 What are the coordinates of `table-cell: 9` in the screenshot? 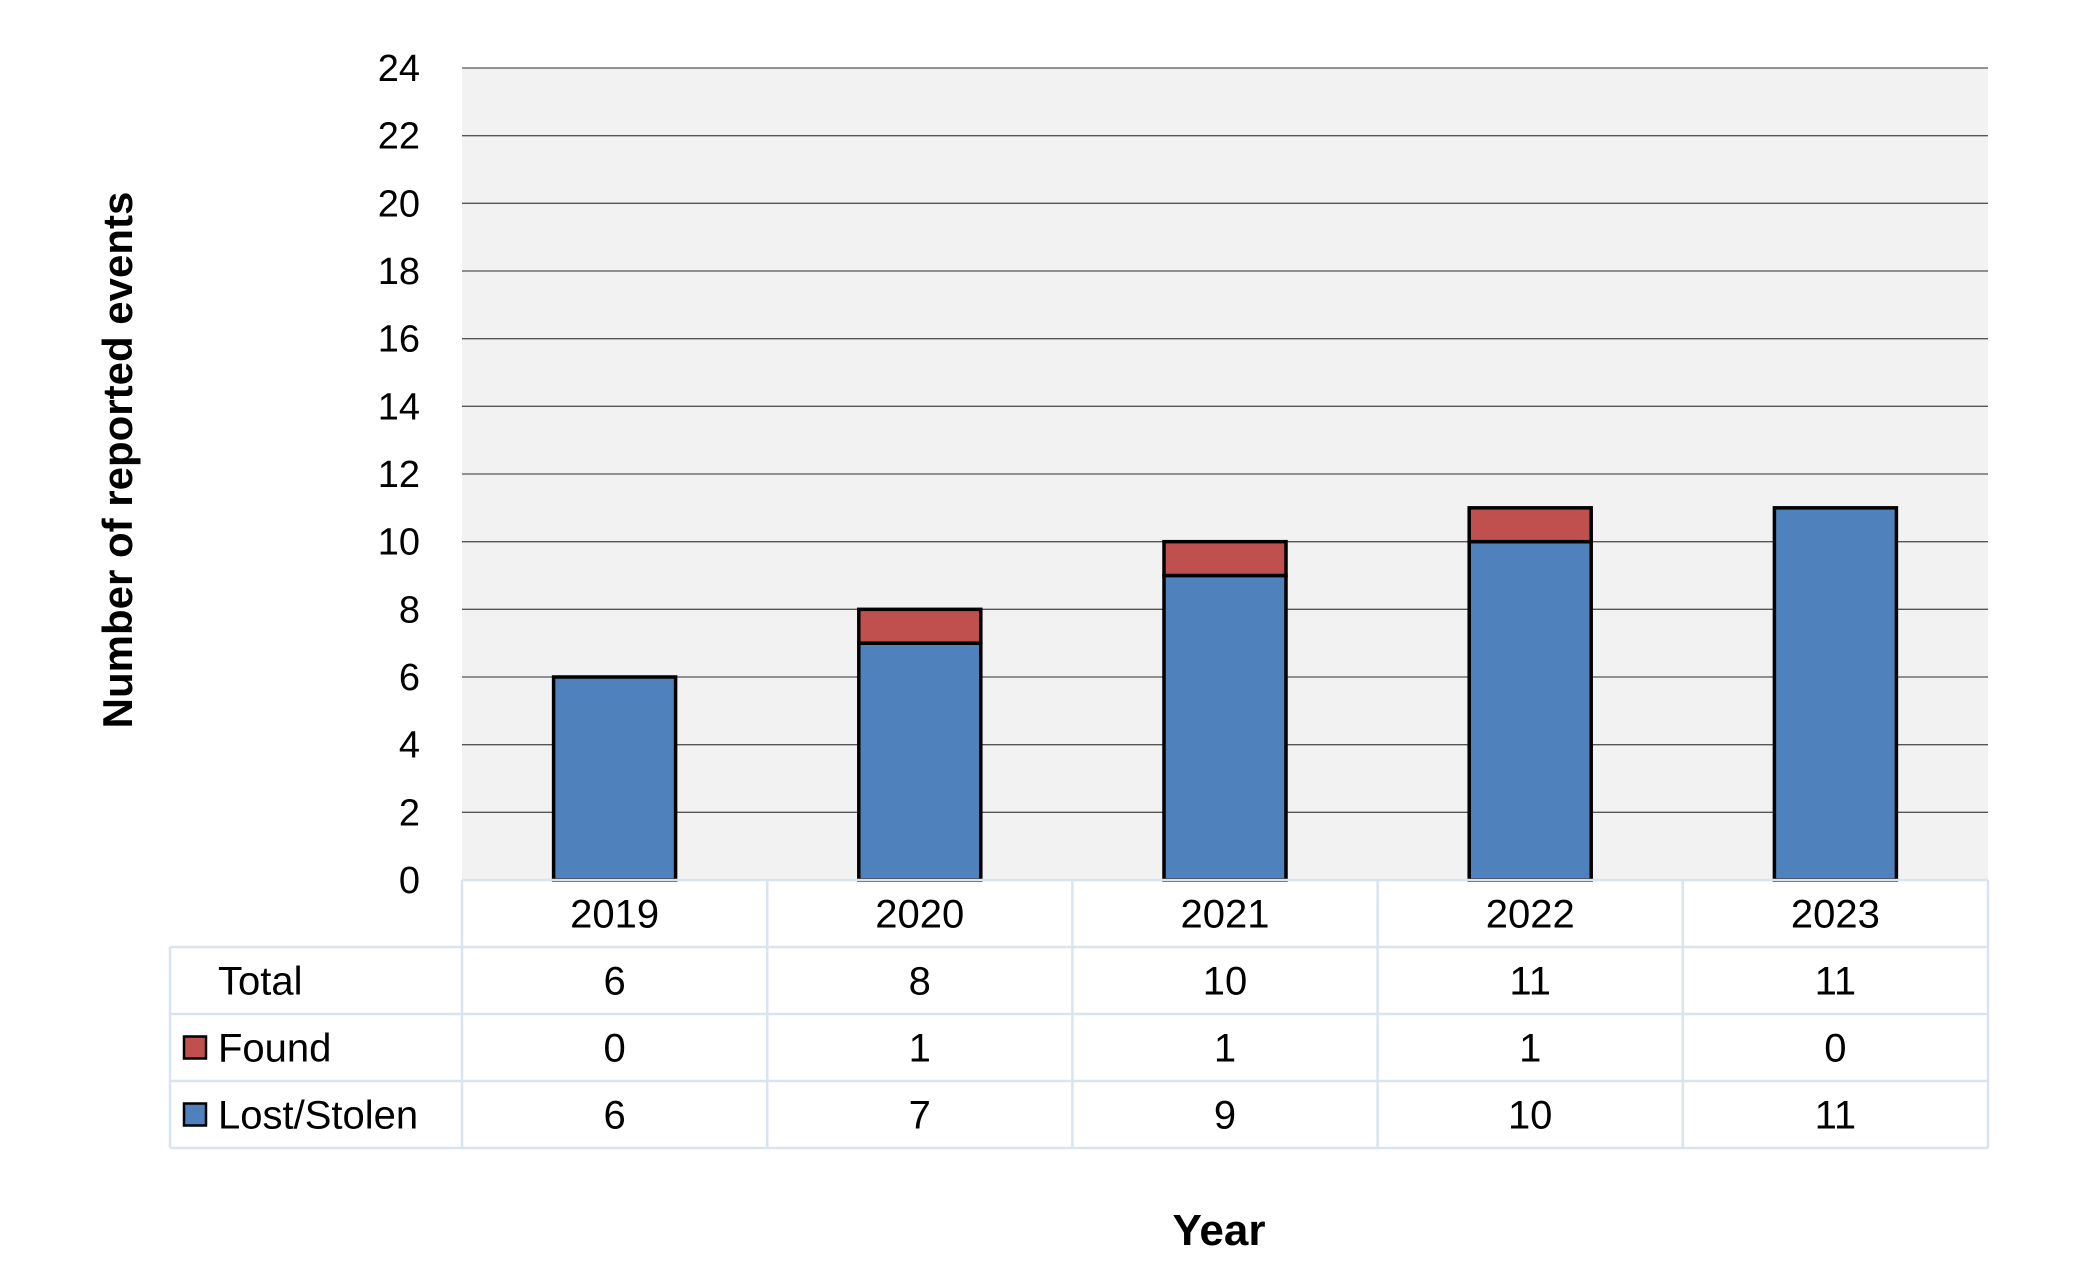 It's located at (1225, 1116).